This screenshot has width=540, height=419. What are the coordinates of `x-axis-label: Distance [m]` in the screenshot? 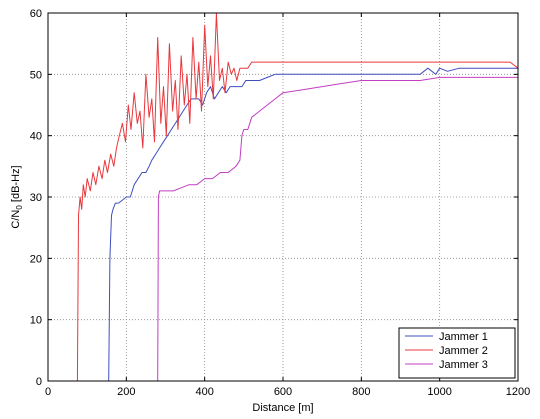 It's located at (282, 408).